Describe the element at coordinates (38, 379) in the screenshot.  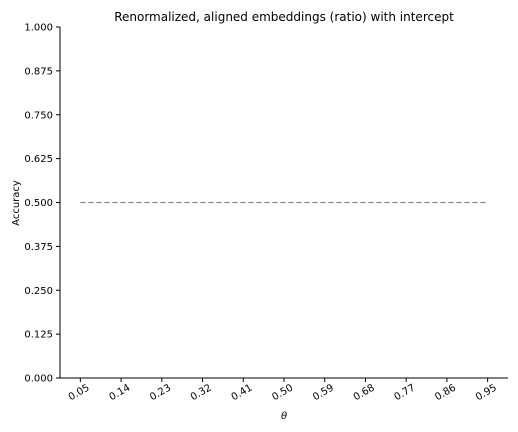
I see `y-tick-label-0: 0.000` at that location.